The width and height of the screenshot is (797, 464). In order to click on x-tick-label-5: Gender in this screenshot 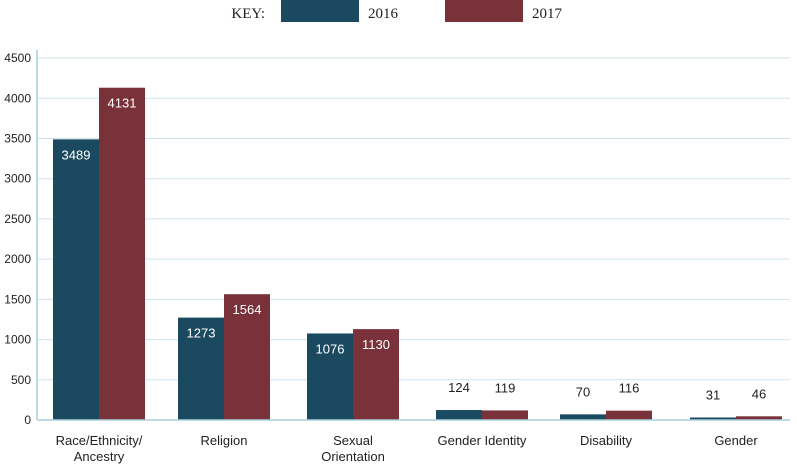, I will do `click(736, 440)`.